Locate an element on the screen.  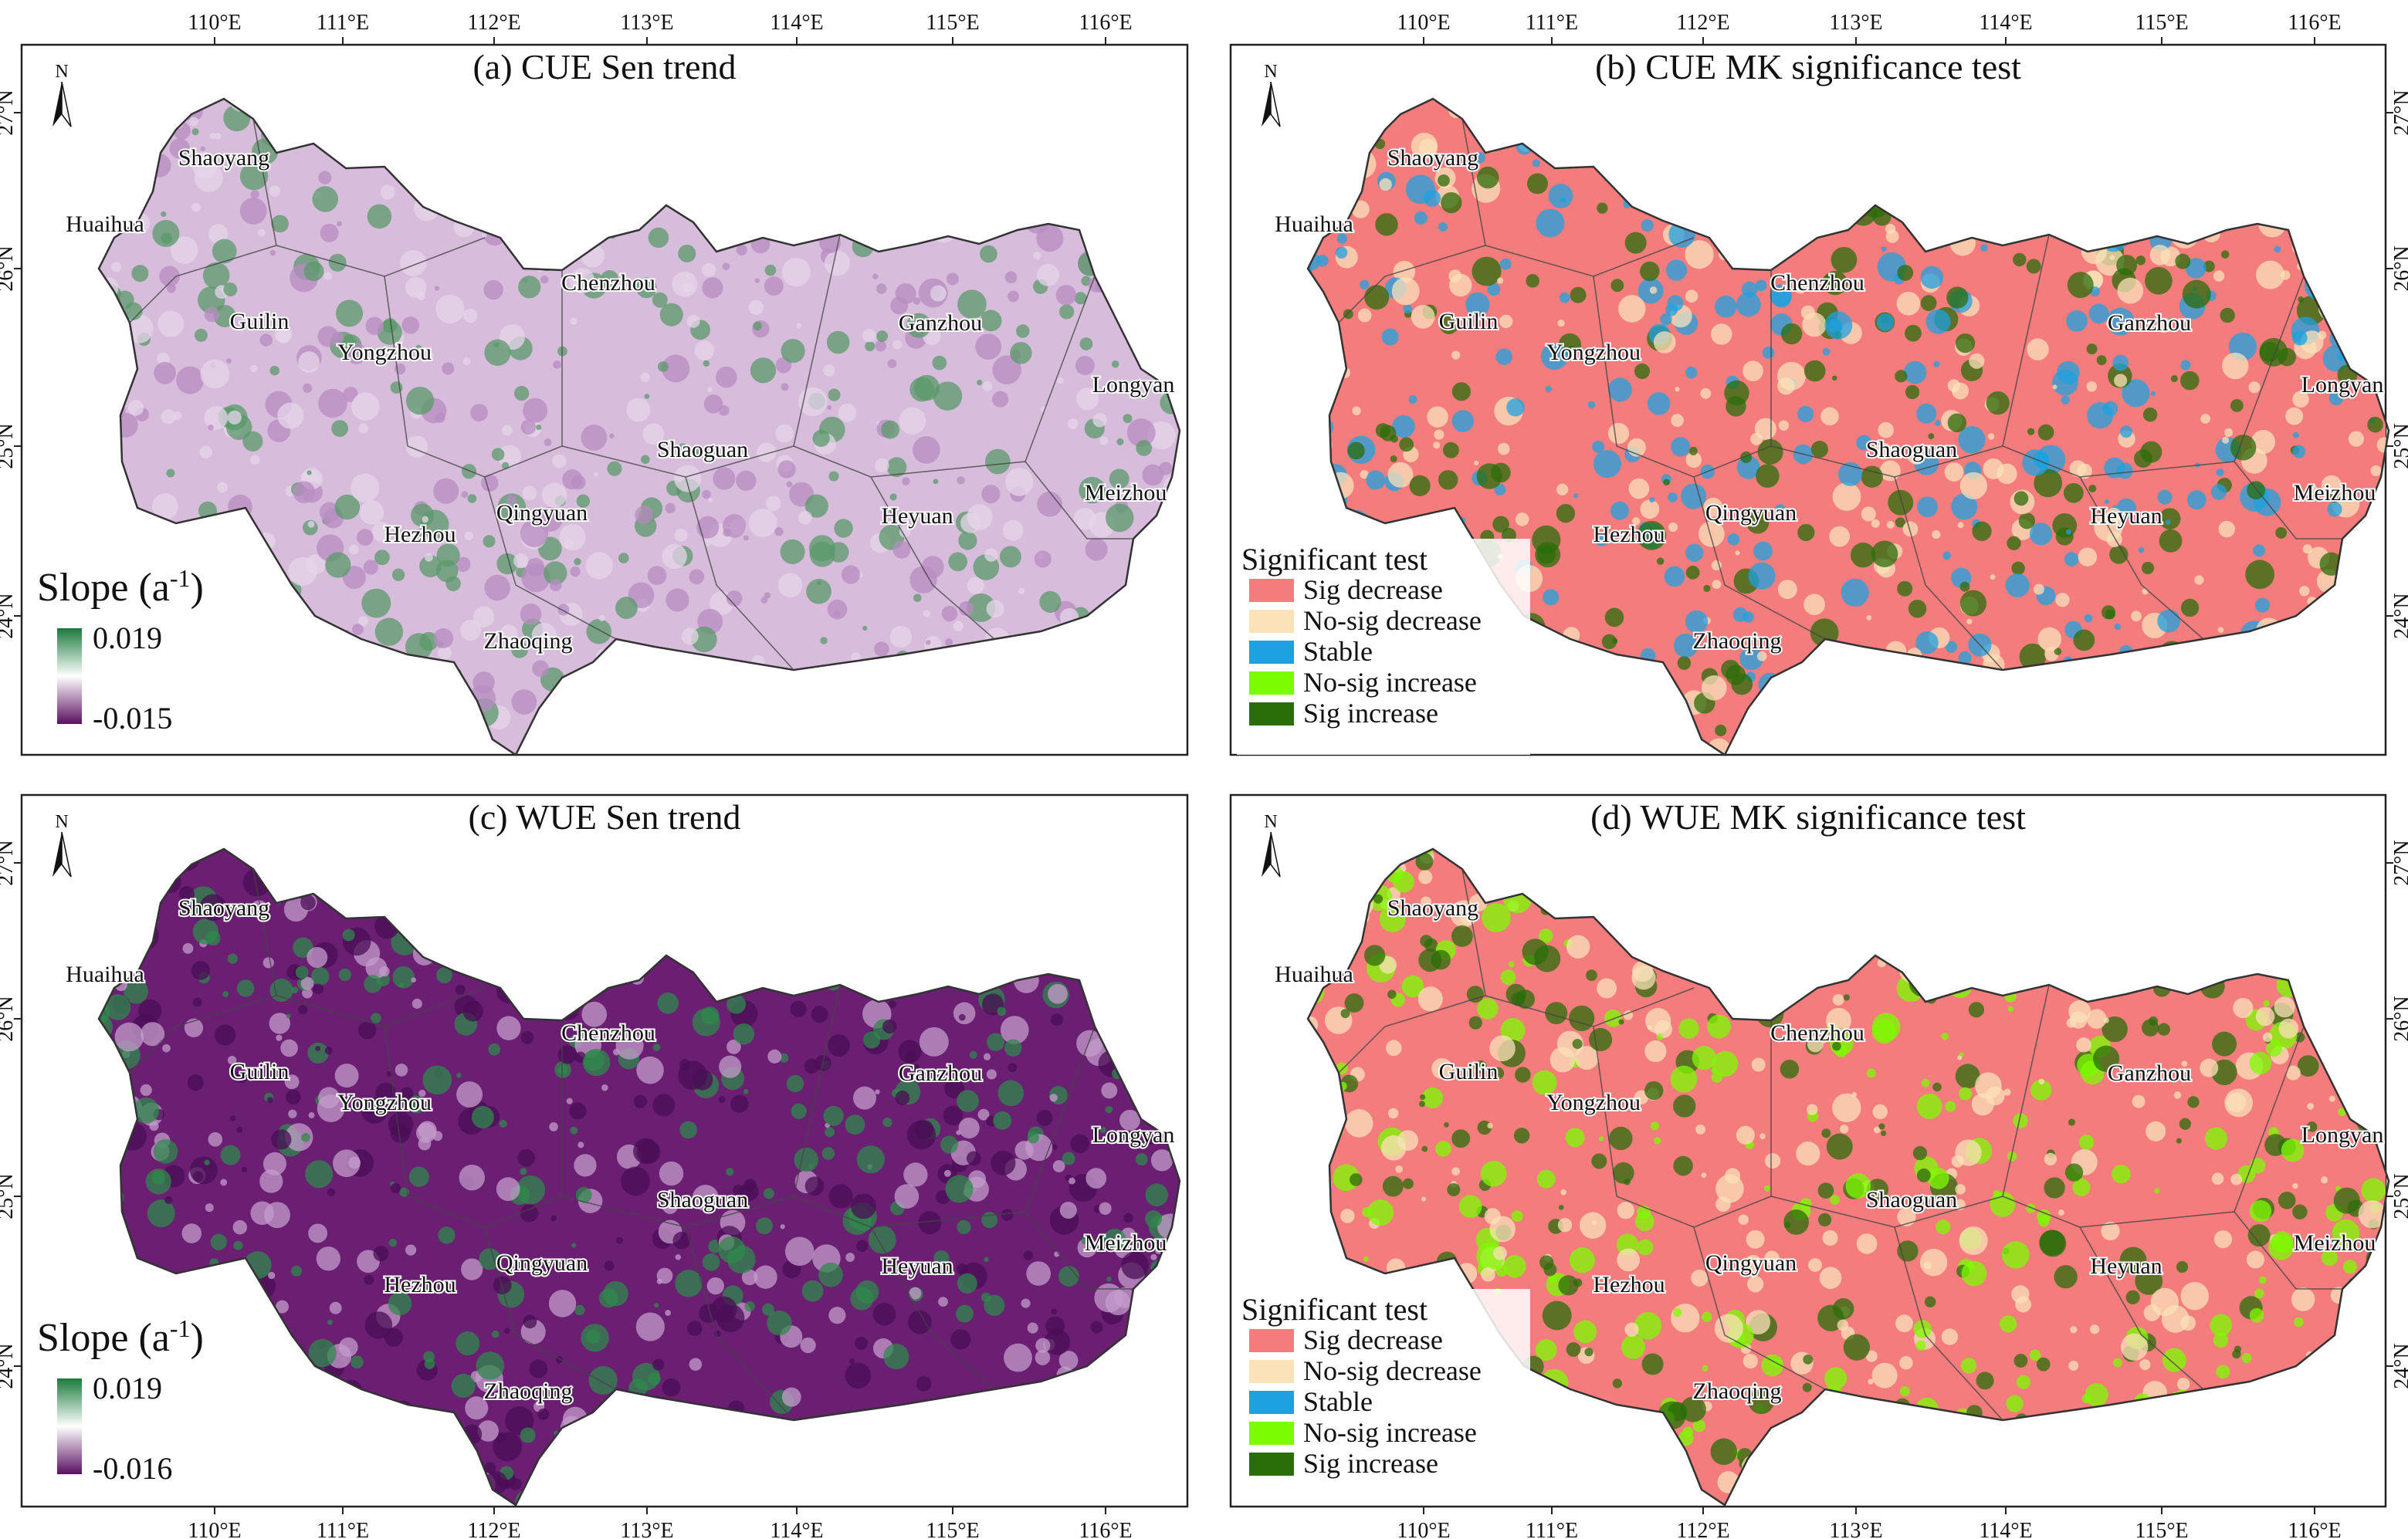
panel-title: (d) WUE MK significance test is located at coordinates (1808, 817).